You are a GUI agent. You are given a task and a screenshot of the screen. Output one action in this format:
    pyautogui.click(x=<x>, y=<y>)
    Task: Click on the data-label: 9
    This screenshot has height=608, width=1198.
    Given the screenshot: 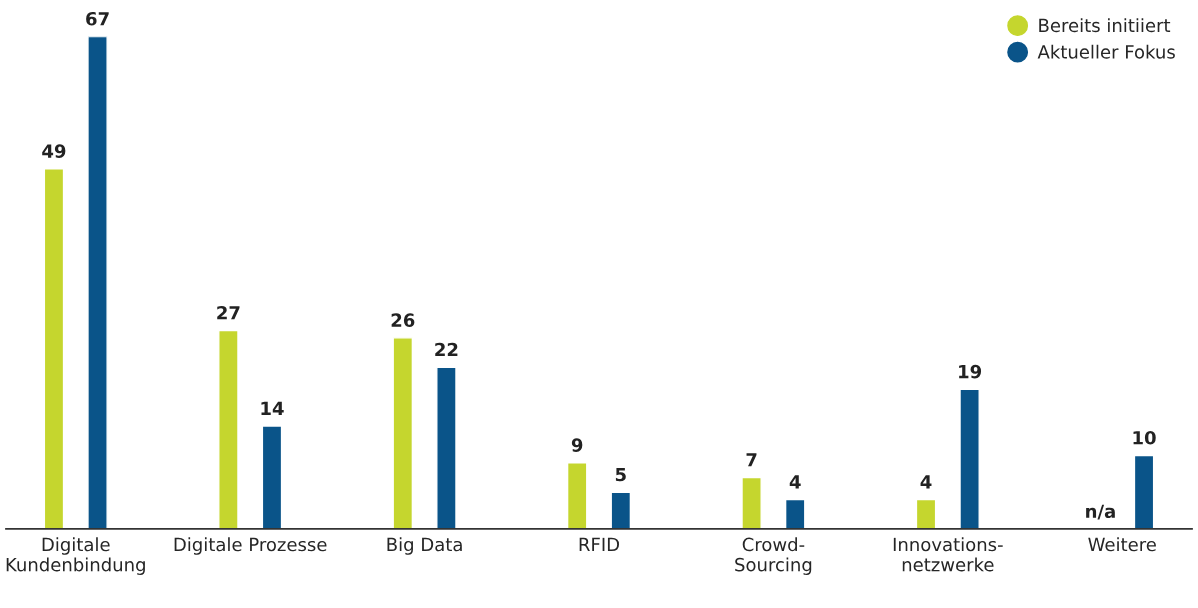 What is the action you would take?
    pyautogui.click(x=577, y=445)
    